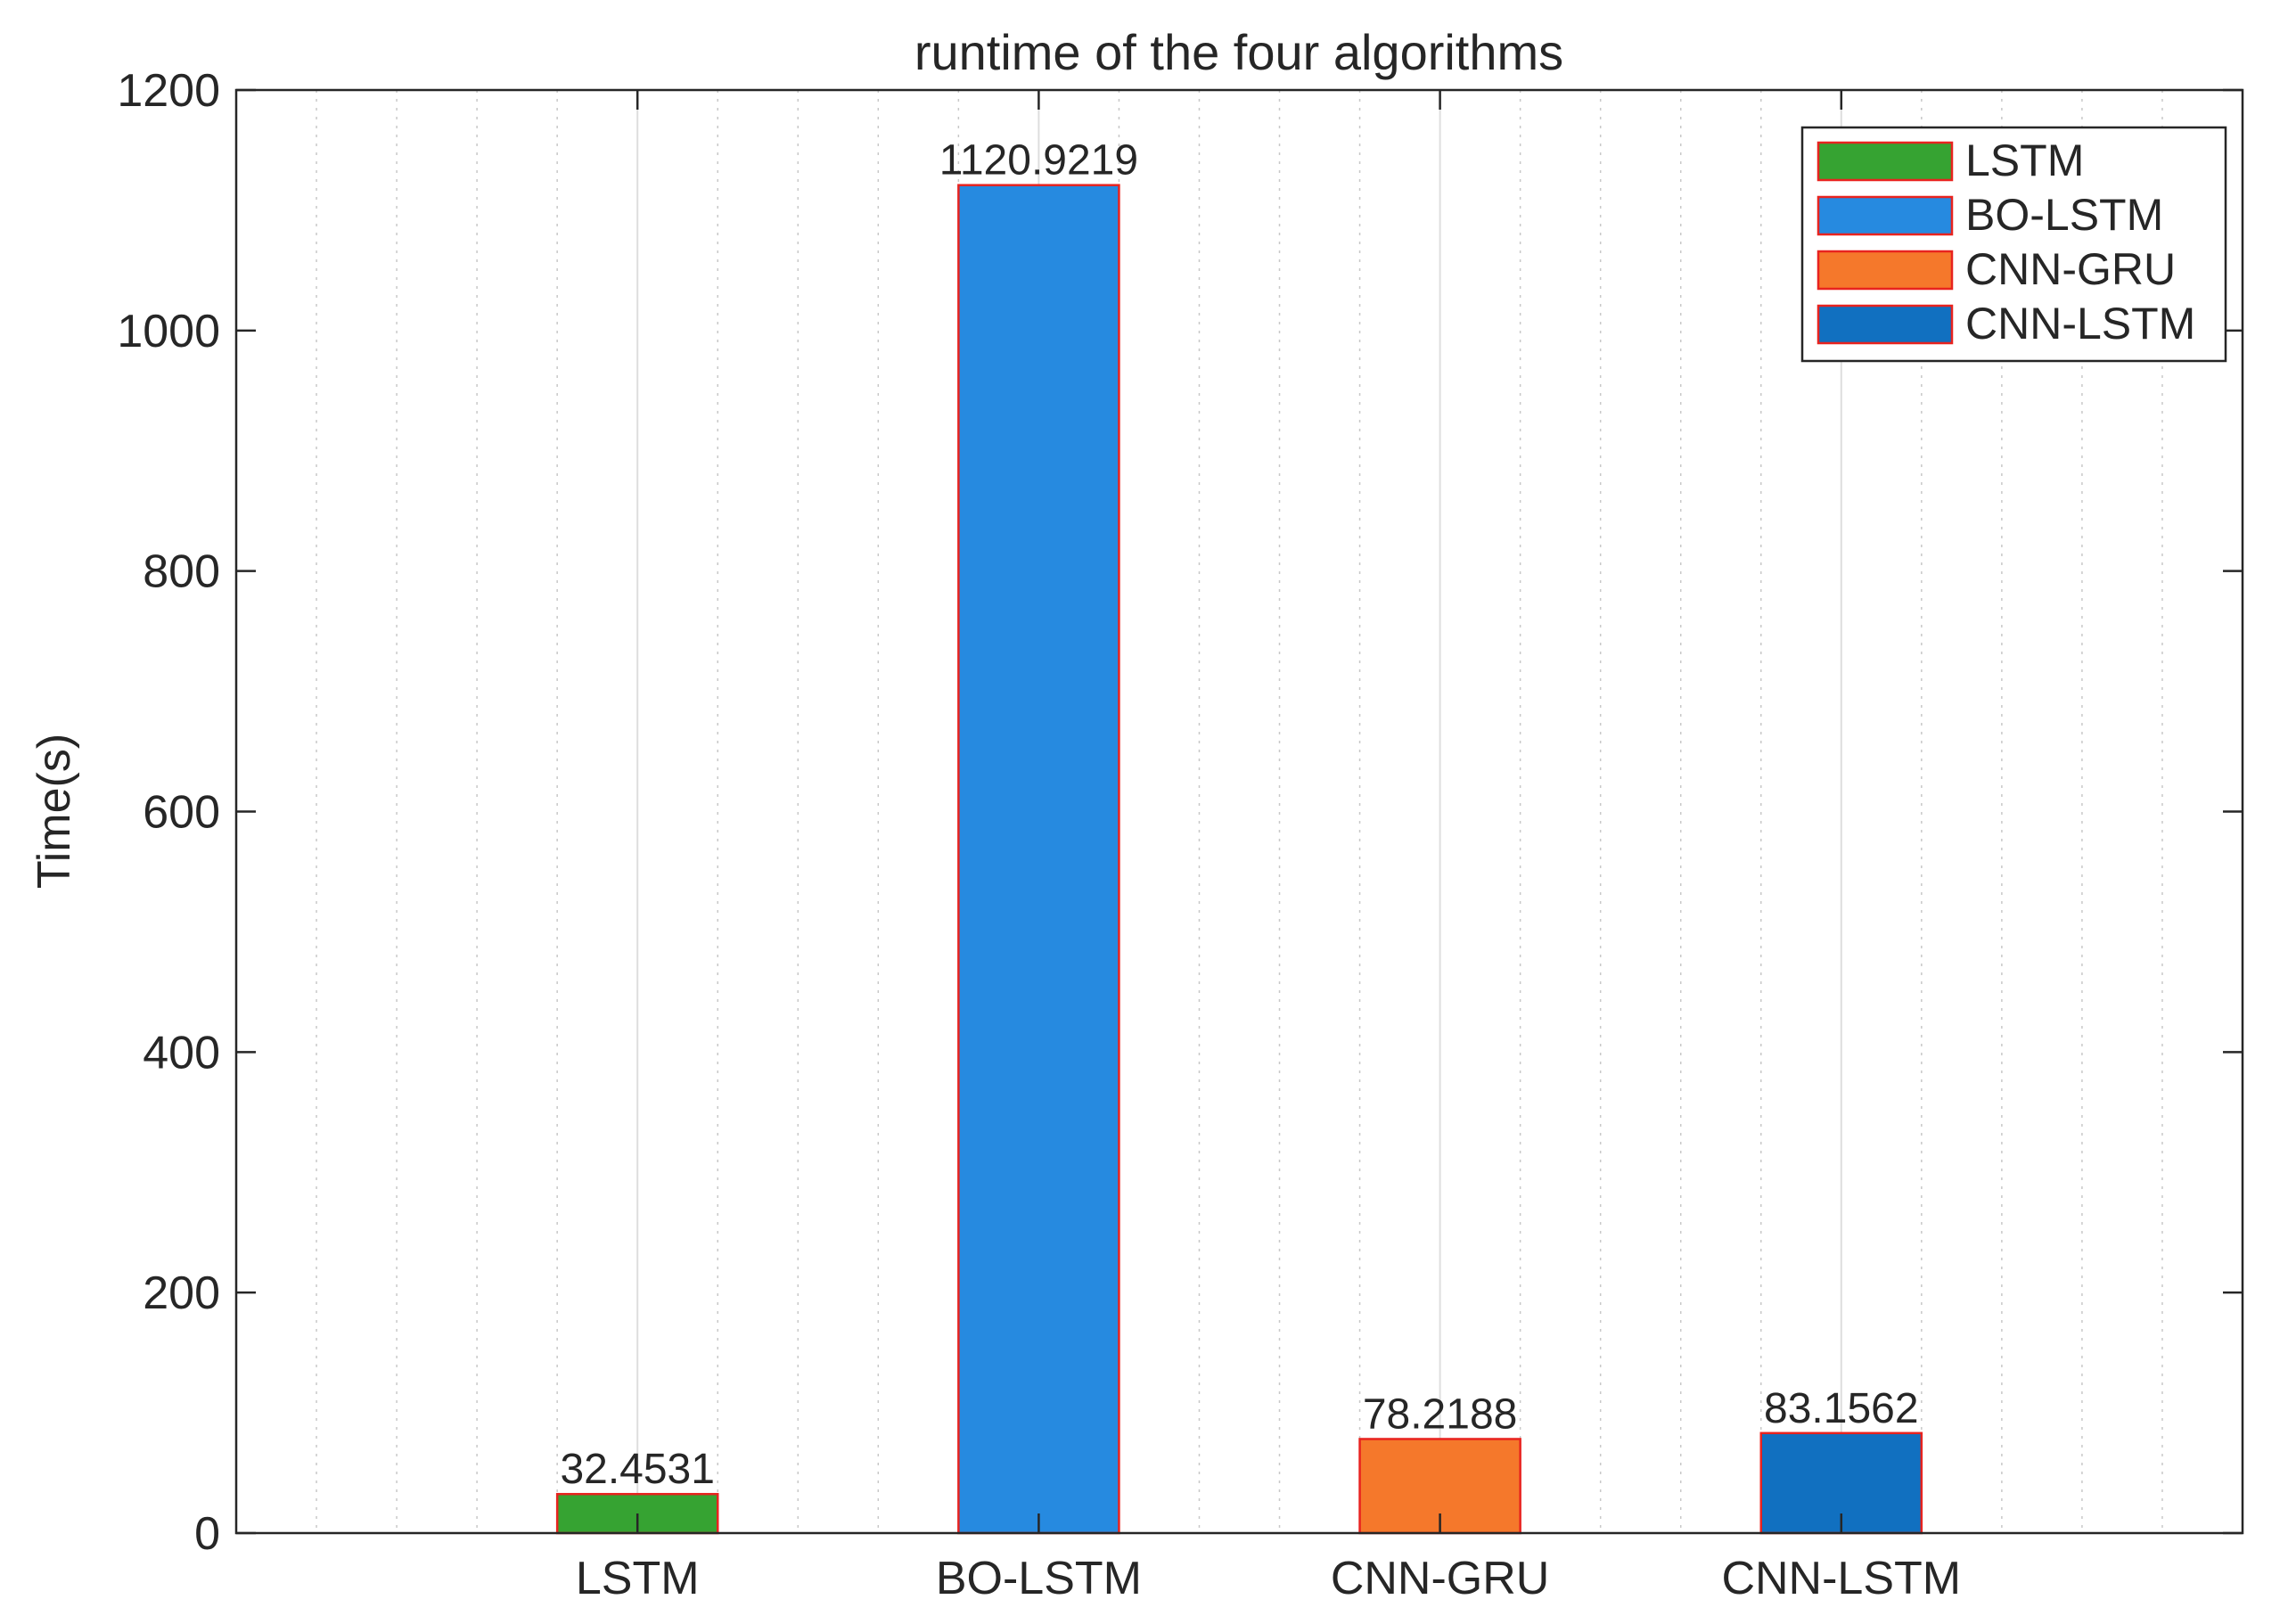  What do you see at coordinates (168, 331) in the screenshot?
I see `y-tick-label: 1000` at bounding box center [168, 331].